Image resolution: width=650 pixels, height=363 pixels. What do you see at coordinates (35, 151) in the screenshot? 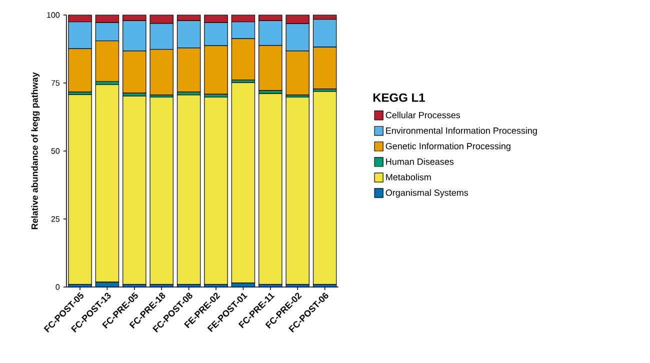
I see `y-axis-title: Relative abundance of kegg pathway` at bounding box center [35, 151].